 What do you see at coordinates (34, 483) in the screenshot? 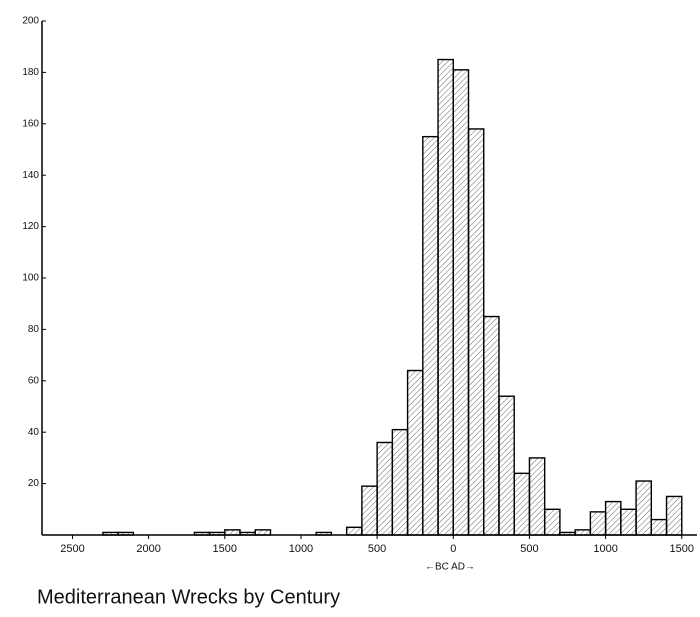
I see `y-tick-label: 20` at bounding box center [34, 483].